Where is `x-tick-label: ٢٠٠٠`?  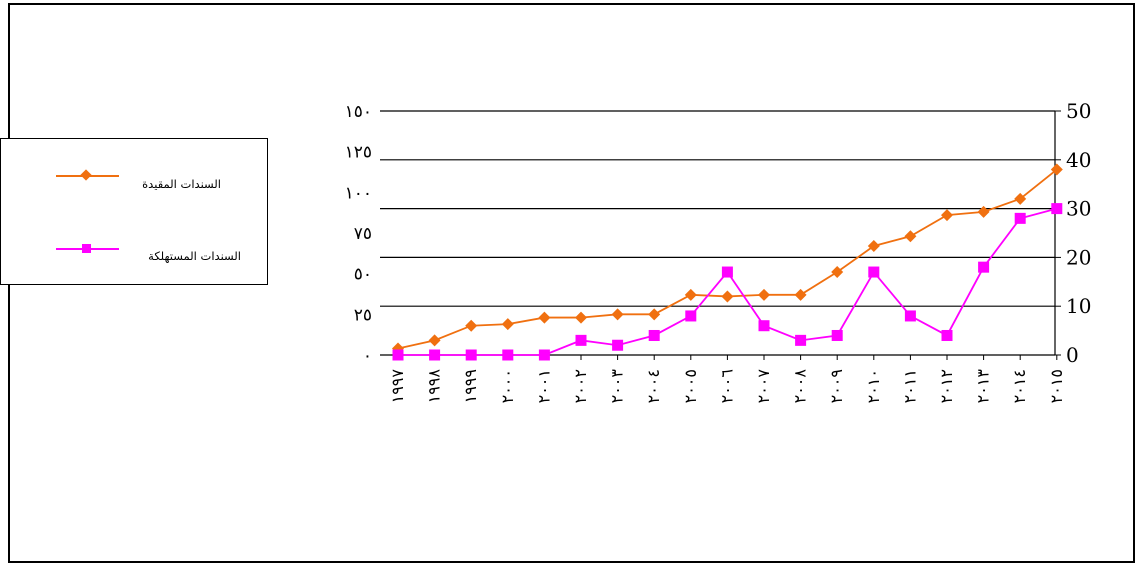 x-tick-label: ٢٠٠٠ is located at coordinates (507, 386).